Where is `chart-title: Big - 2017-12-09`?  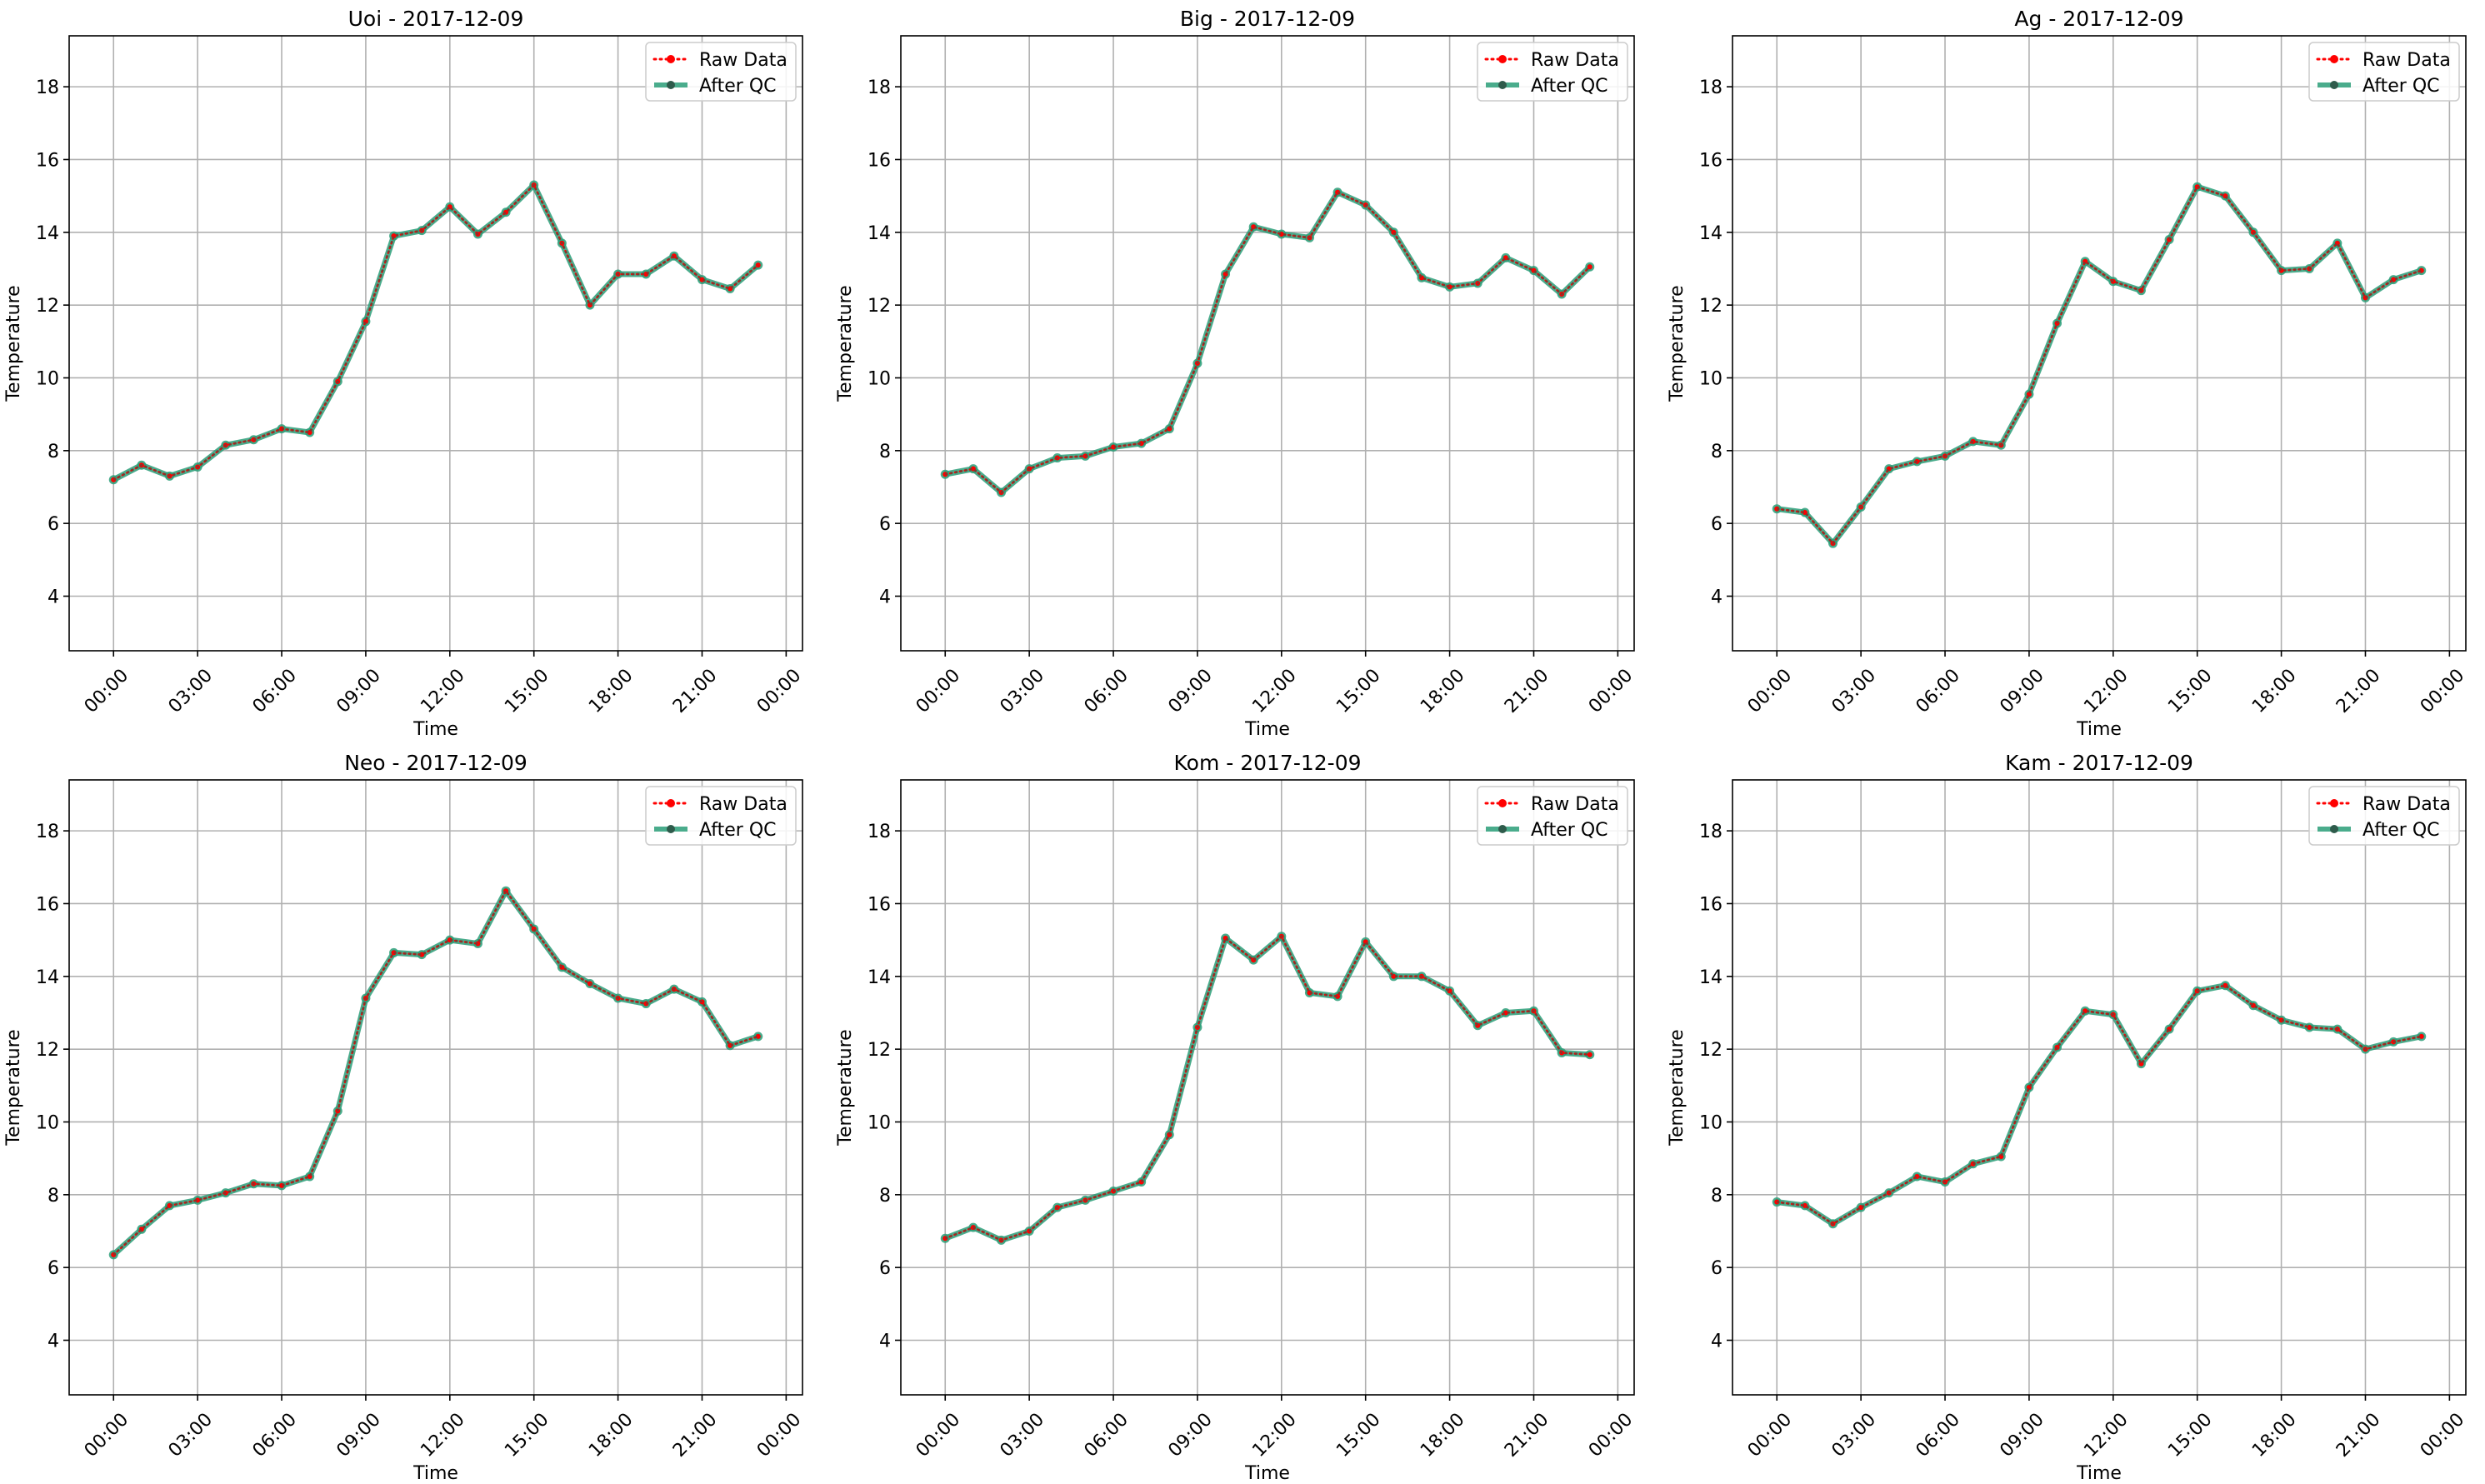
chart-title: Big - 2017-12-09 is located at coordinates (1267, 19).